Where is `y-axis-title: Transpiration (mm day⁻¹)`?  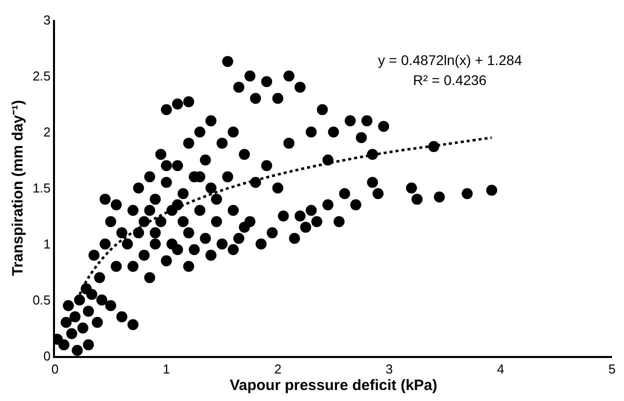
y-axis-title: Transpiration (mm day⁻¹) is located at coordinates (17, 188).